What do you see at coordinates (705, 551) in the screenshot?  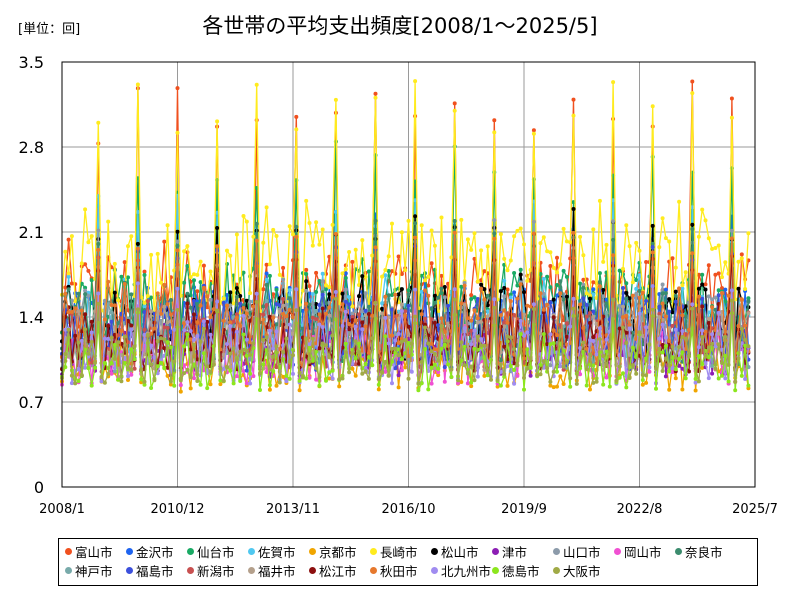 I see `legend-item: 奈良市` at bounding box center [705, 551].